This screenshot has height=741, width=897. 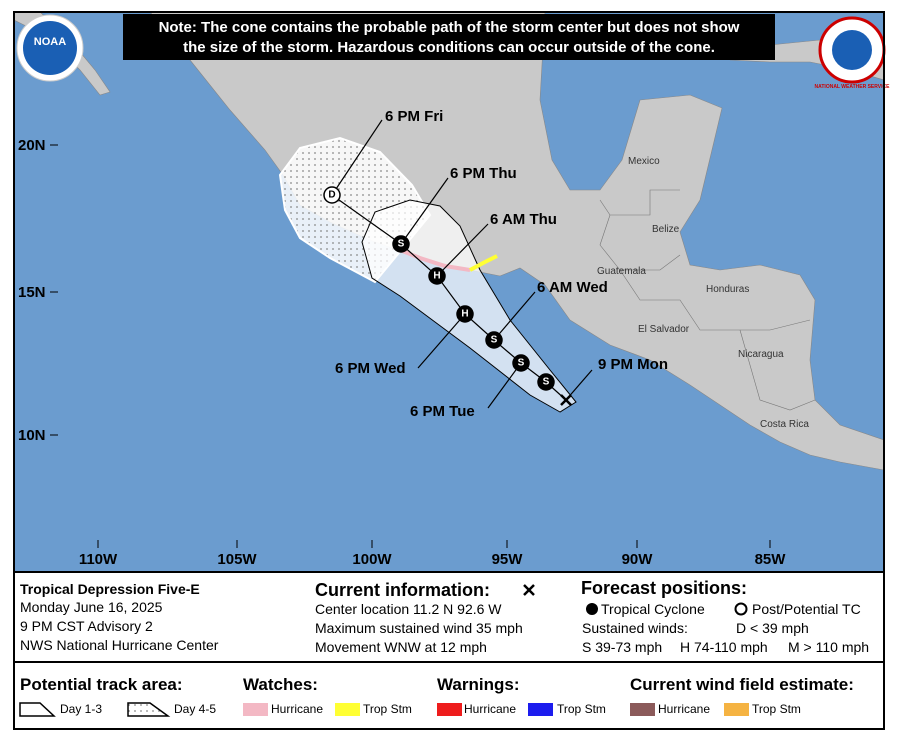 What do you see at coordinates (529, 590) in the screenshot?
I see `current-x` at bounding box center [529, 590].